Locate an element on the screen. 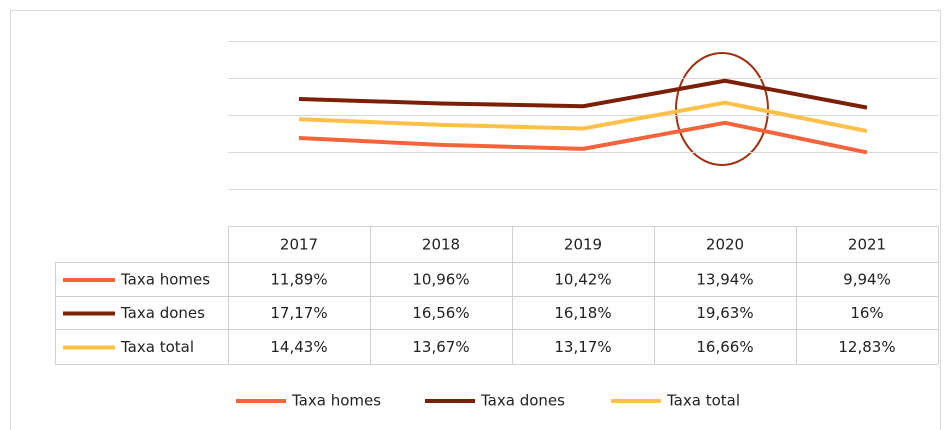 The image size is (952, 430). data-label: 10,96% is located at coordinates (440, 280).